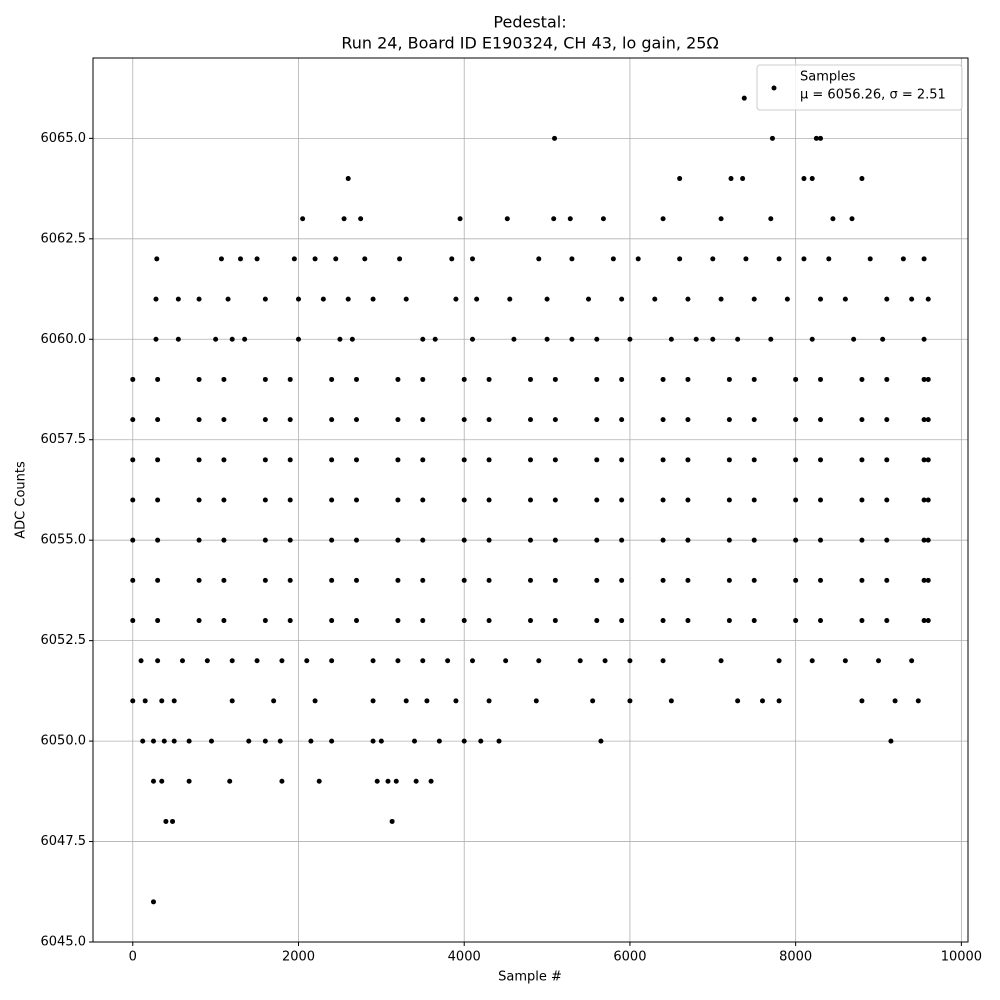  What do you see at coordinates (133, 957) in the screenshot?
I see `x-tick-label: 0` at bounding box center [133, 957].